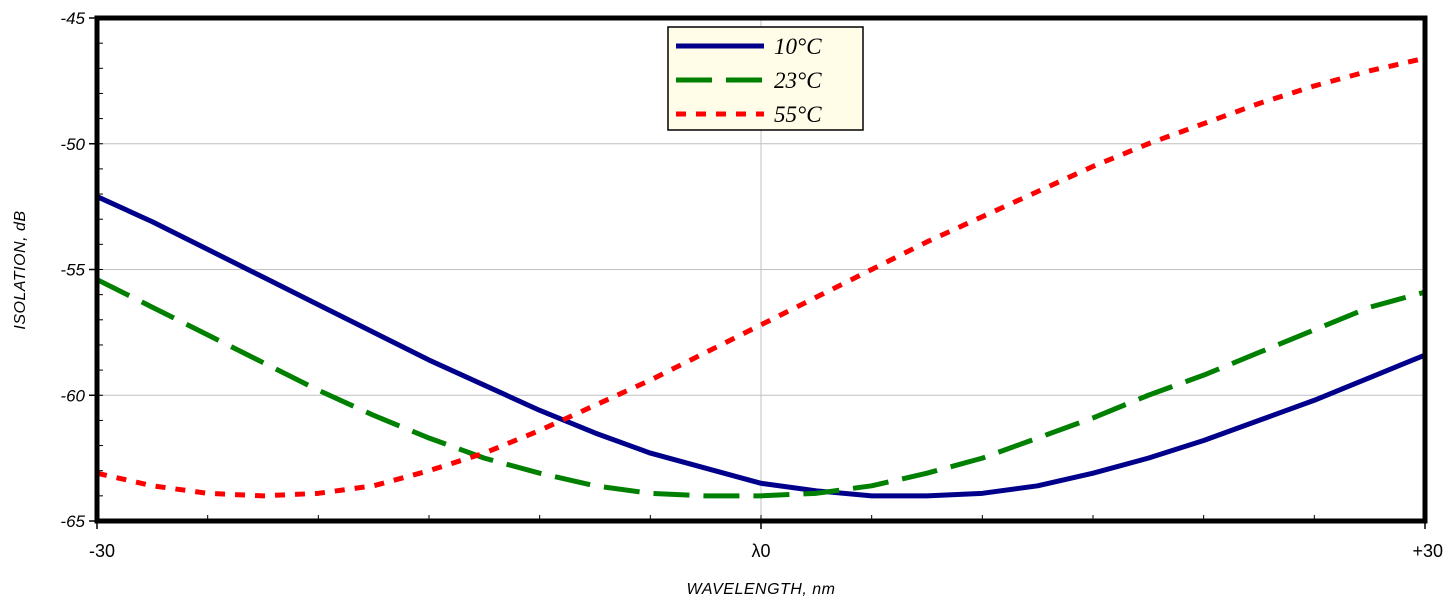 The width and height of the screenshot is (1453, 604). What do you see at coordinates (760, 551) in the screenshot?
I see `x-tick-label: λ0` at bounding box center [760, 551].